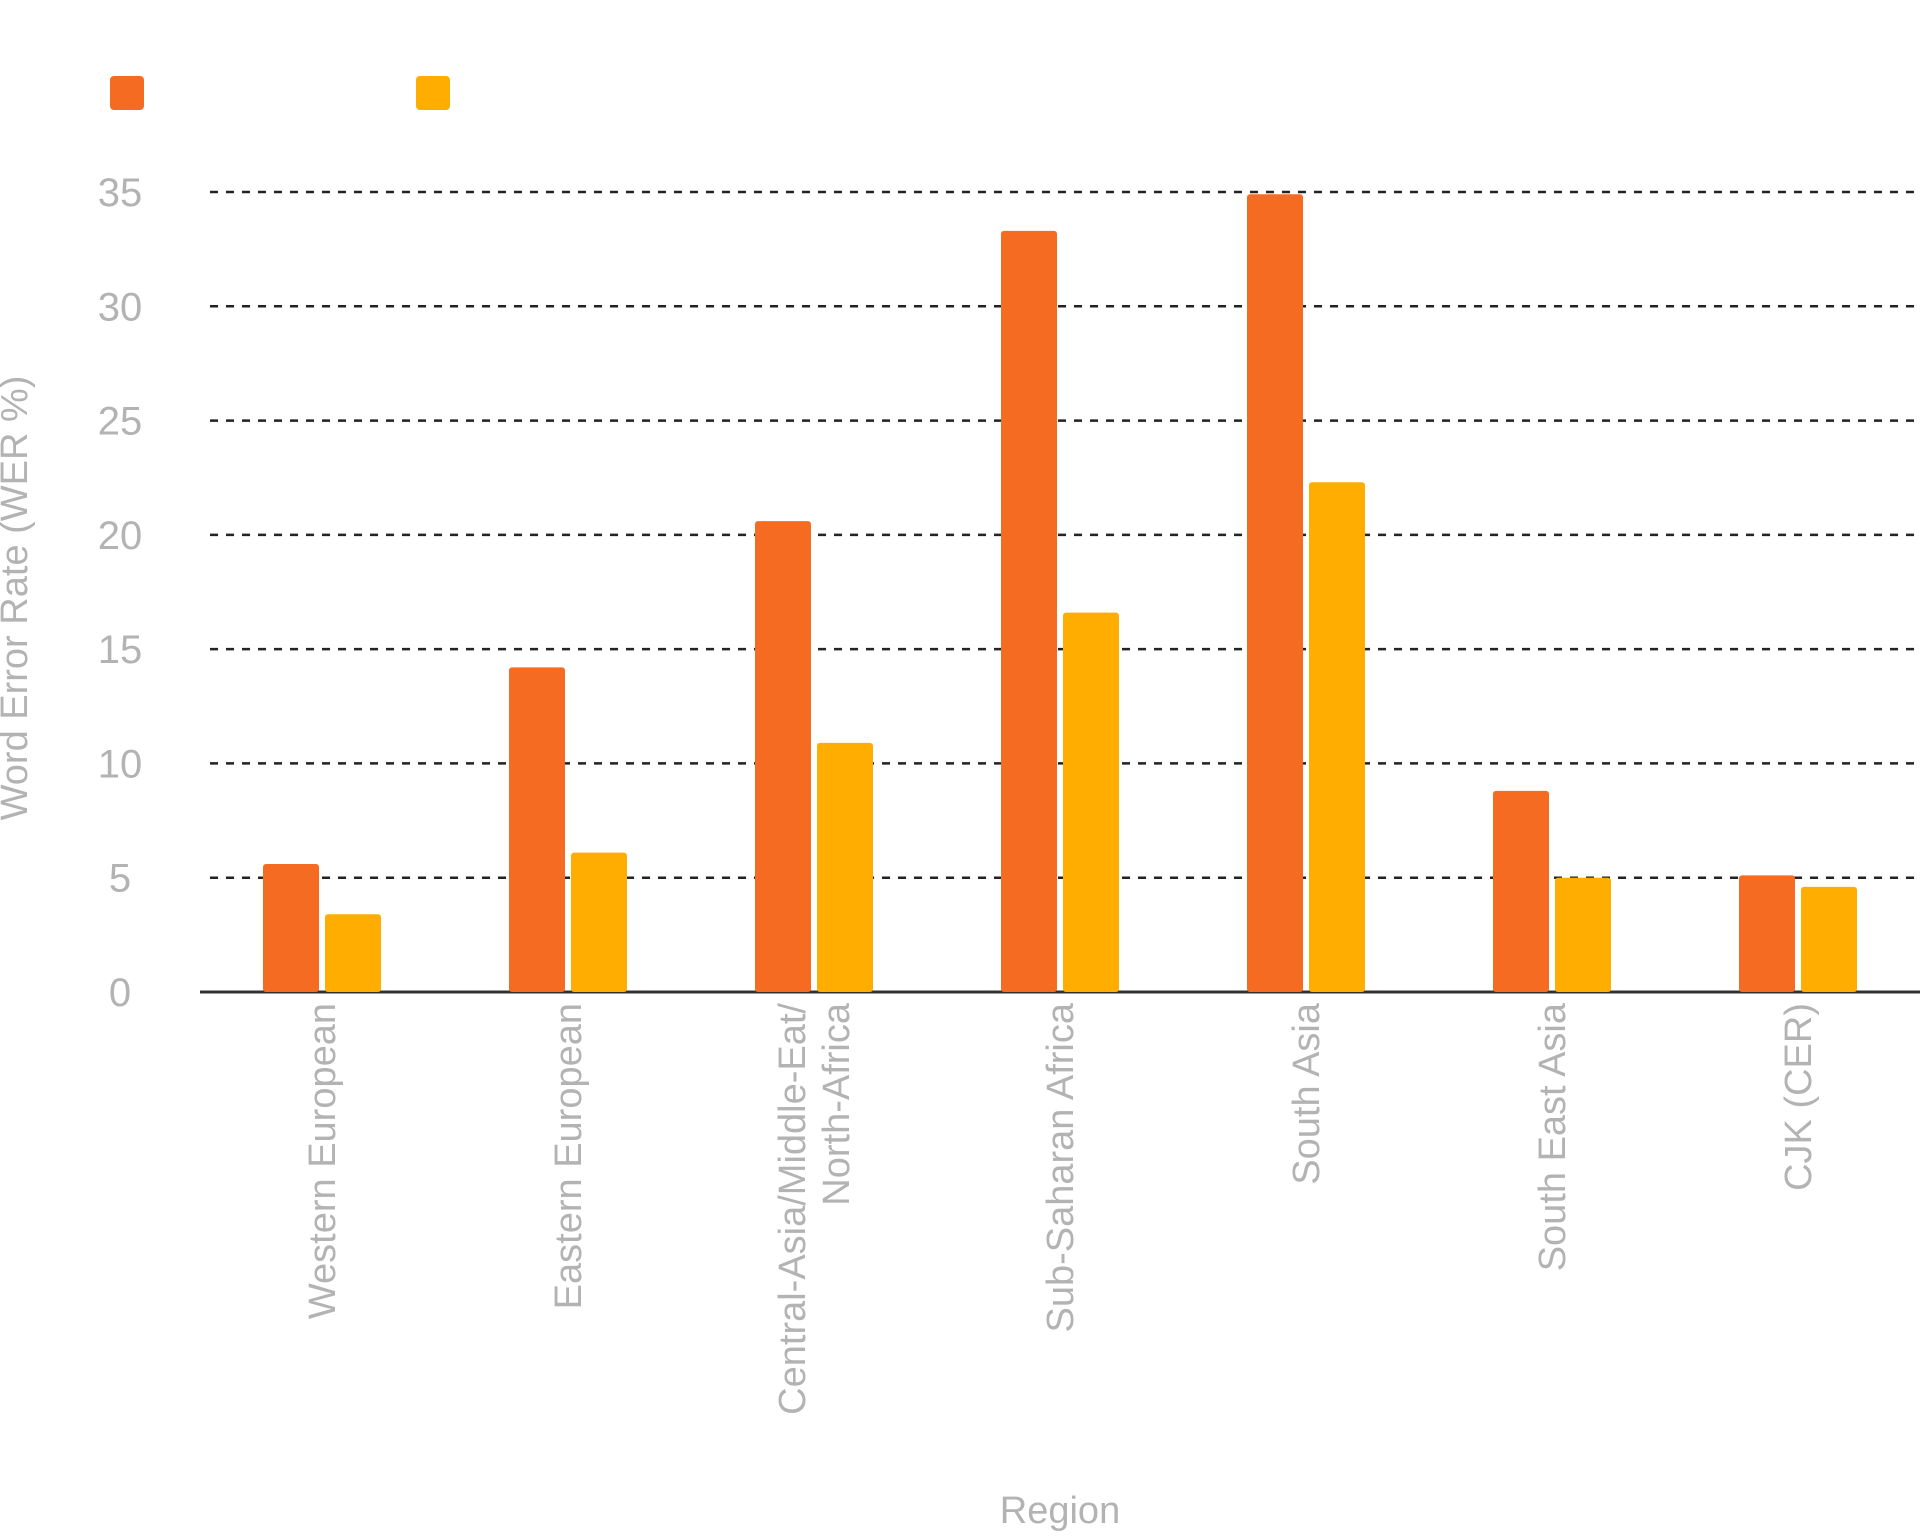 This screenshot has height=1540, width=1920. I want to click on legend, so click(280, 93).